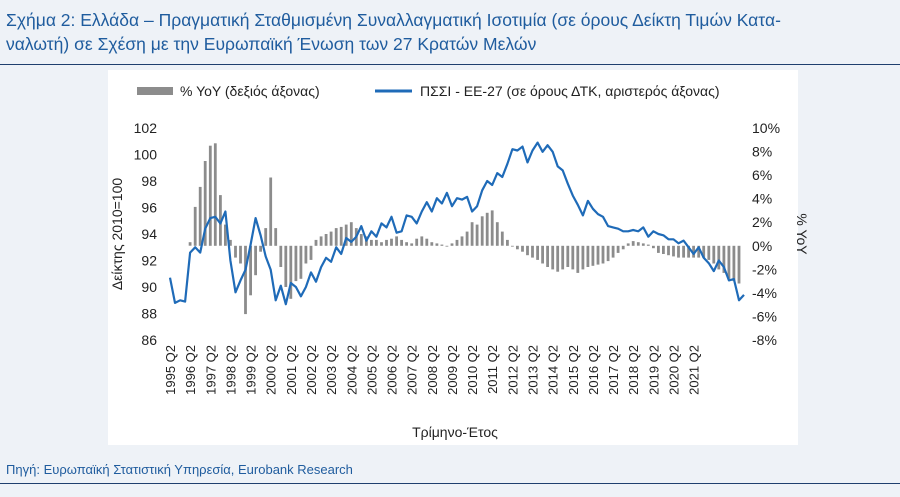  I want to click on x-tick-label: 1997 Q2, so click(210, 370).